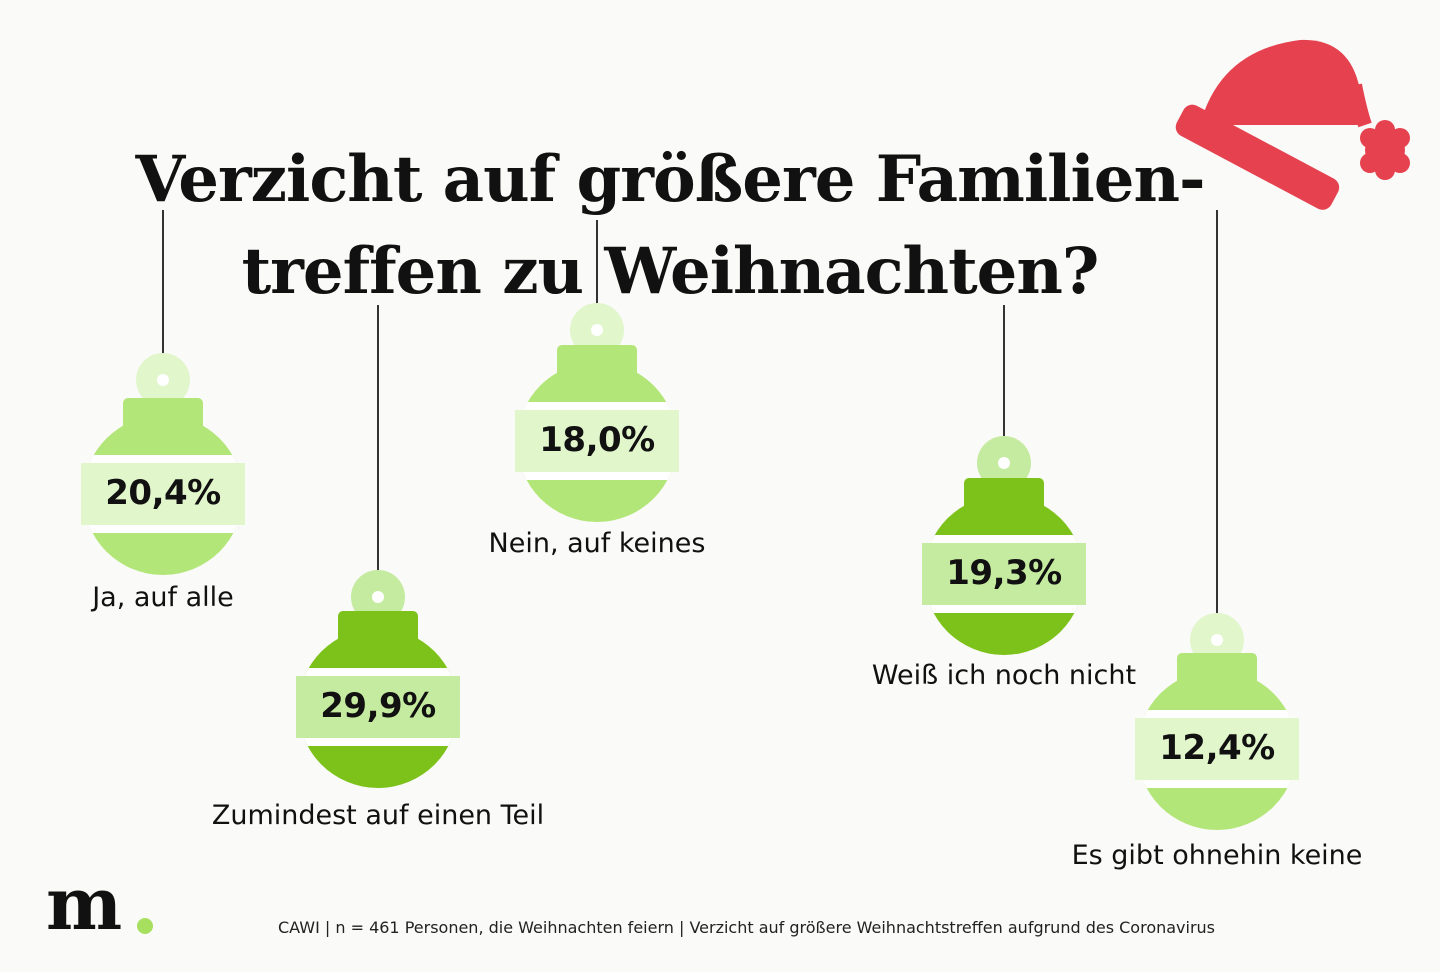 This screenshot has width=1440, height=972. What do you see at coordinates (1004, 675) in the screenshot?
I see `category-label: Weiß ich noch nicht` at bounding box center [1004, 675].